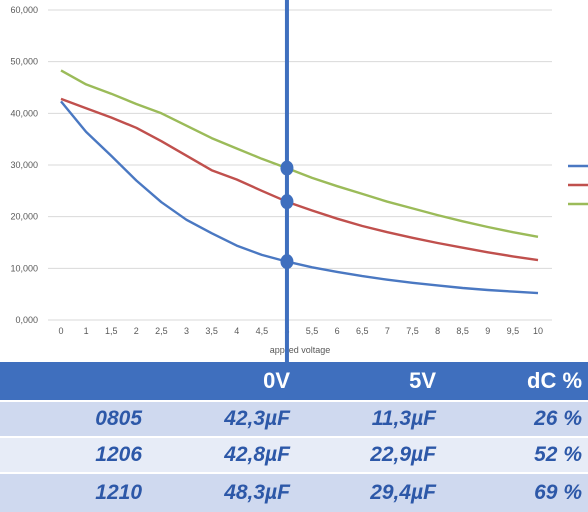  I want to click on x-tick-label: 8,5, so click(462, 331).